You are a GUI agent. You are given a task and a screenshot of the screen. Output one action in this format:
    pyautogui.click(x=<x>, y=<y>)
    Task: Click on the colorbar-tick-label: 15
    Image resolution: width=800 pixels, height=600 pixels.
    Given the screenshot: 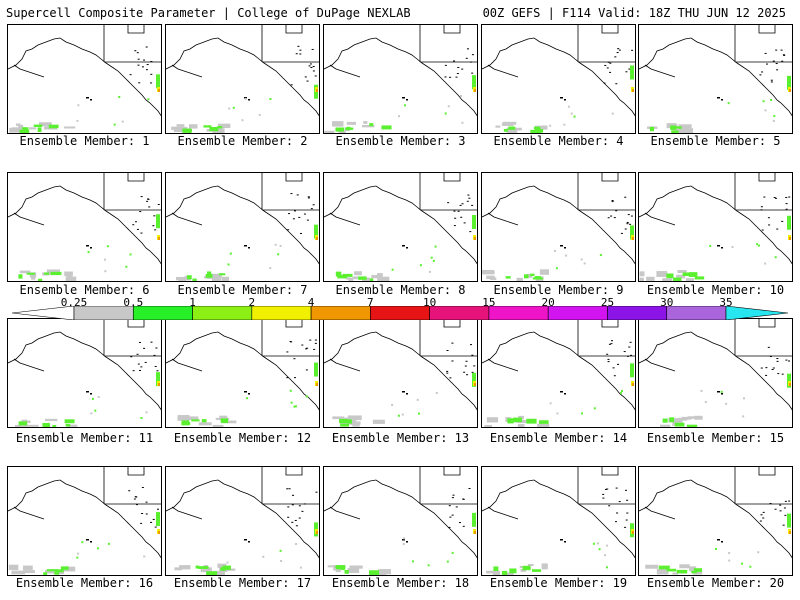 What is the action you would take?
    pyautogui.click(x=489, y=302)
    